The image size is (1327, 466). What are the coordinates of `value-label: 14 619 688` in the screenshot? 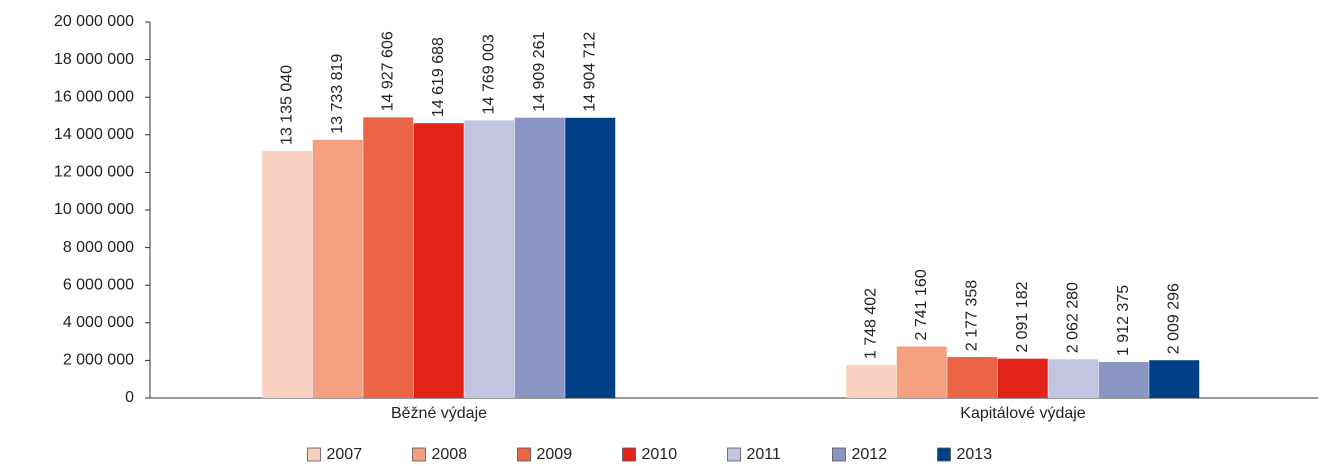 It's located at (438, 77).